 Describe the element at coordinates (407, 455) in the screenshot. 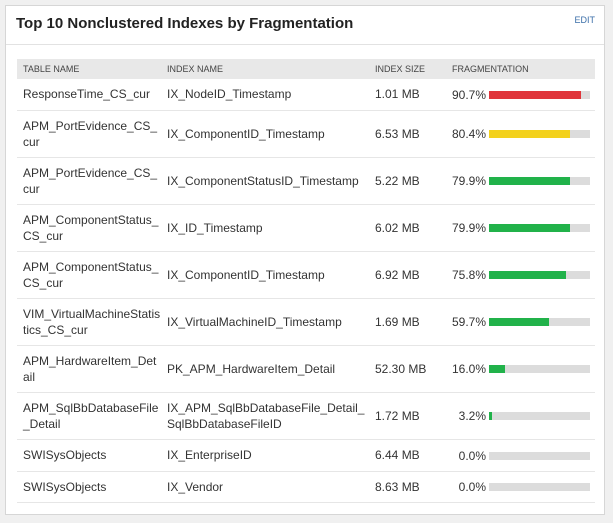

I see `index-size: 6.44 MB` at that location.